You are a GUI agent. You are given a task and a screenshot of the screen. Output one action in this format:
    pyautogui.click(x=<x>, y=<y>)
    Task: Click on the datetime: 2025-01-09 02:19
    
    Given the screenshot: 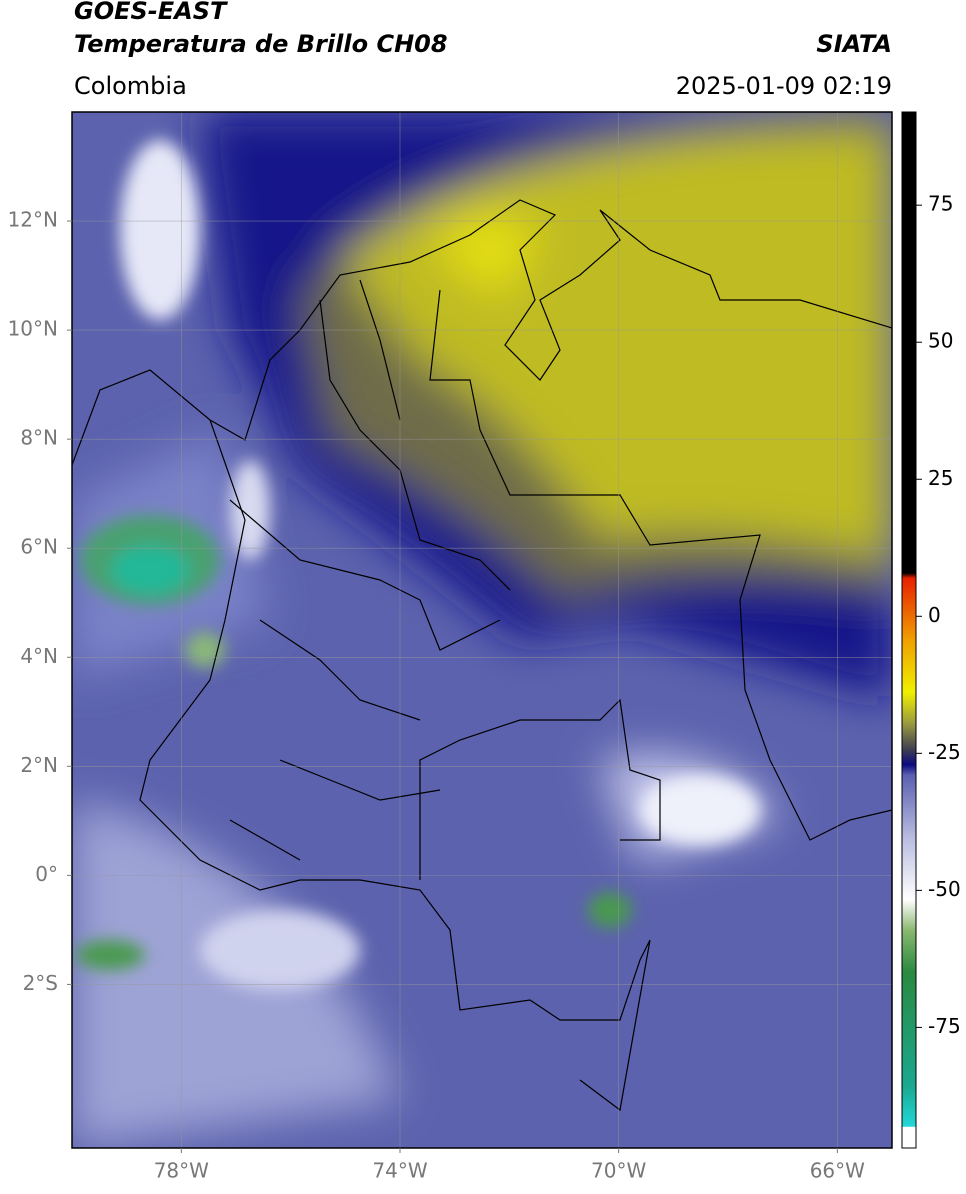 What is the action you would take?
    pyautogui.click(x=784, y=86)
    